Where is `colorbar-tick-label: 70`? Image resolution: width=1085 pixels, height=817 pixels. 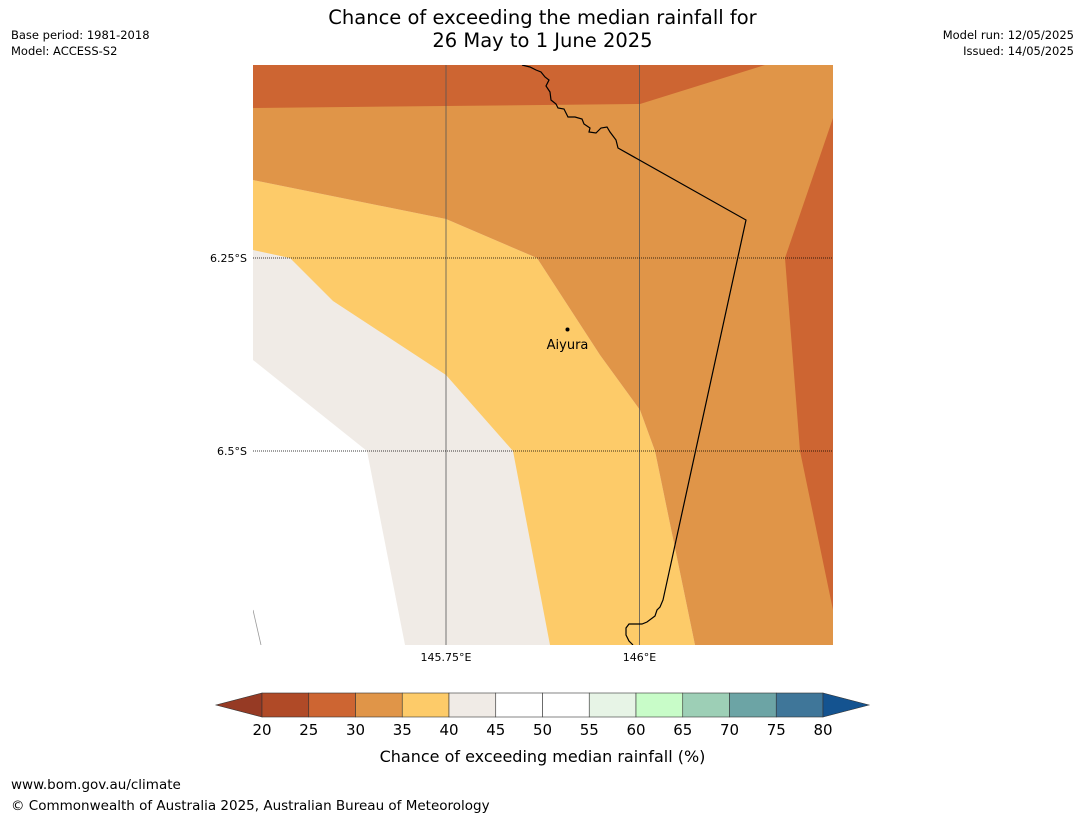
colorbar-tick-label: 70 is located at coordinates (729, 730).